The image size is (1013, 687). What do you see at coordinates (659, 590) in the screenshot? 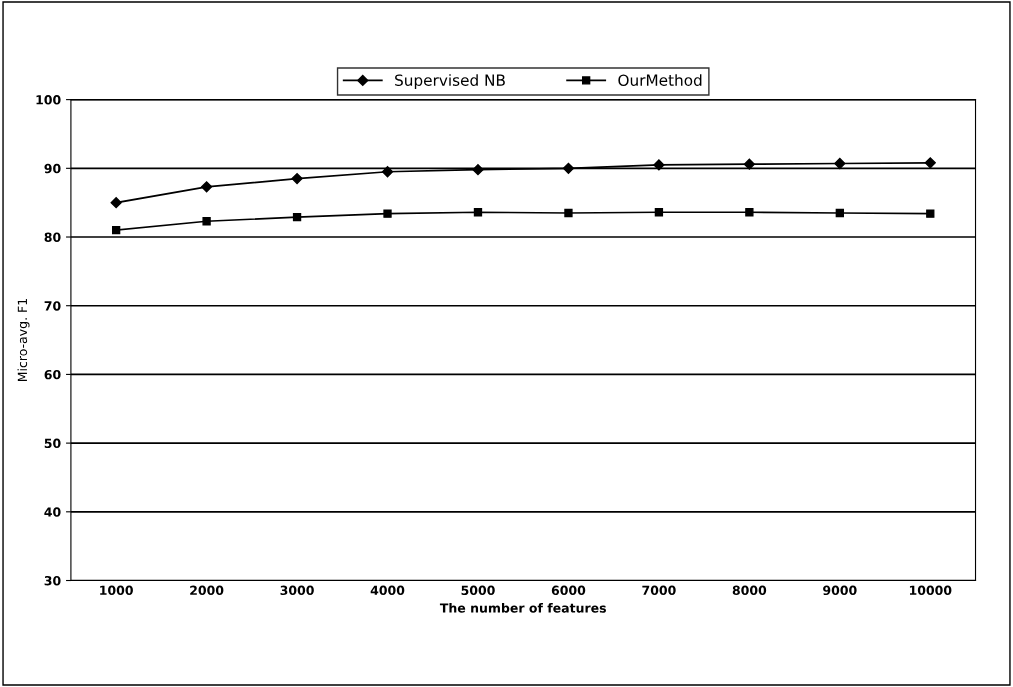
I see `x-tick-label: 7000` at bounding box center [659, 590].